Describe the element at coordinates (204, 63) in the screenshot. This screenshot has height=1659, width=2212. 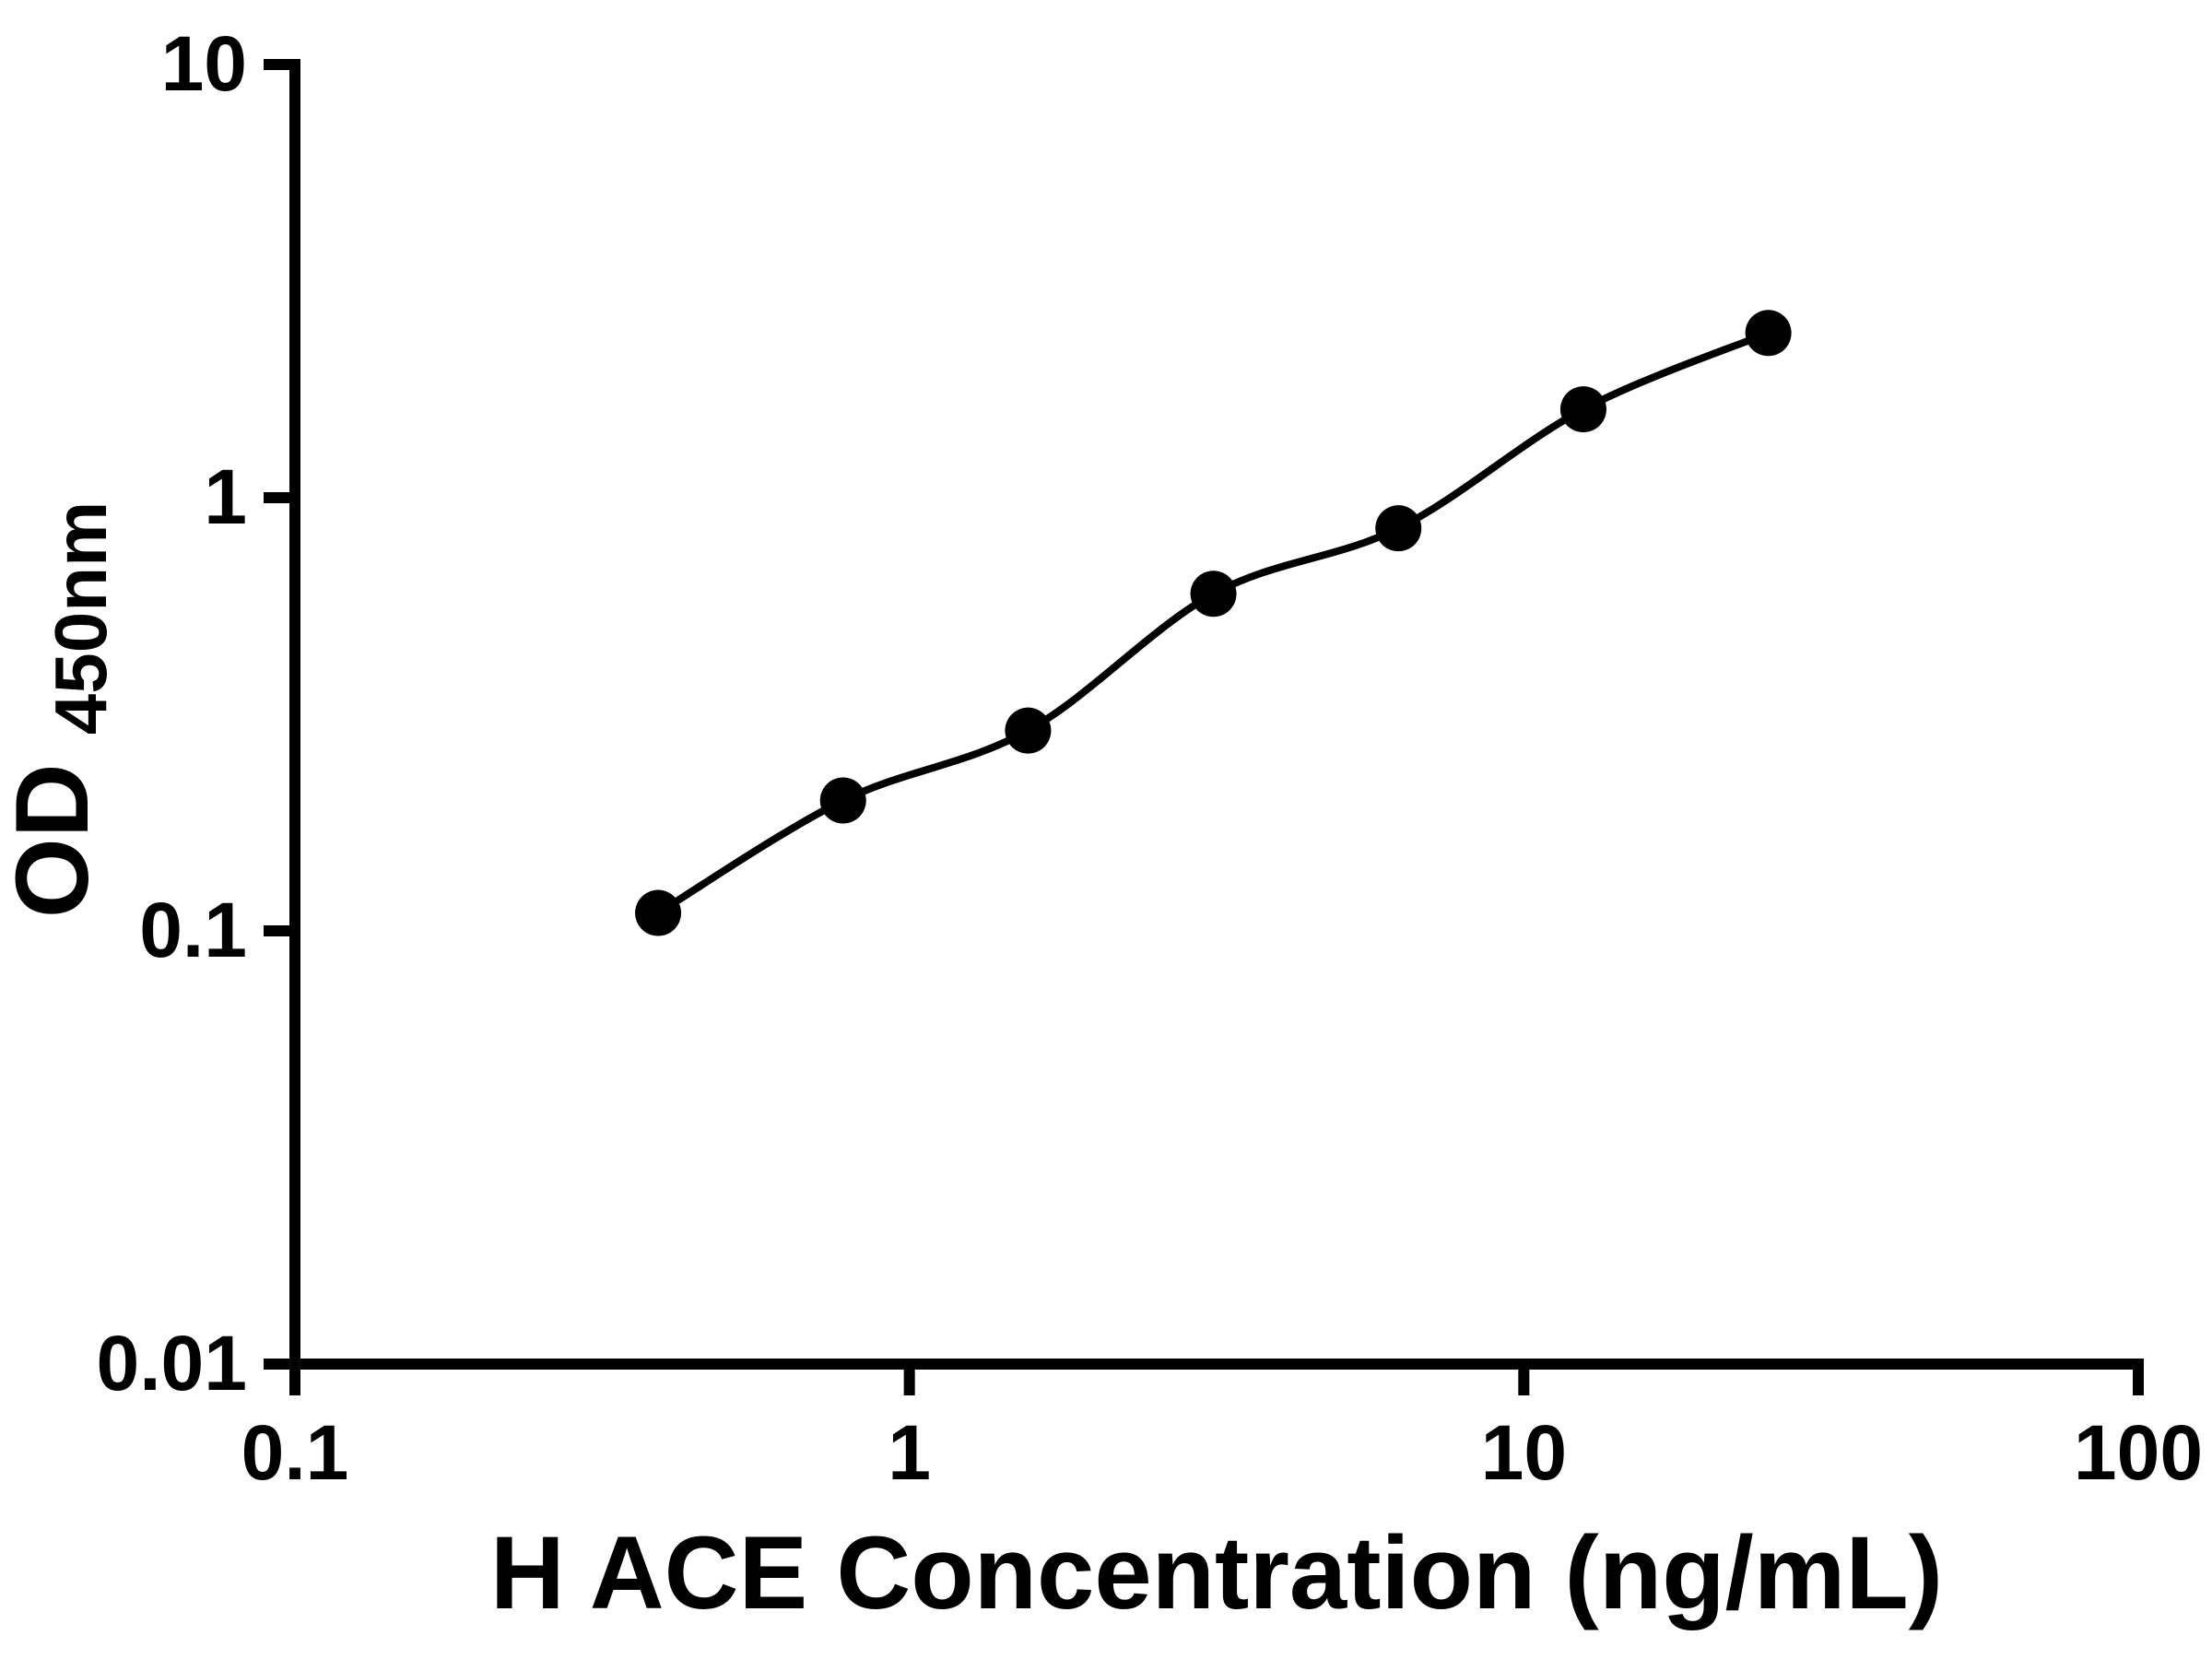
I see `y-axis-tick-label: 10` at that location.